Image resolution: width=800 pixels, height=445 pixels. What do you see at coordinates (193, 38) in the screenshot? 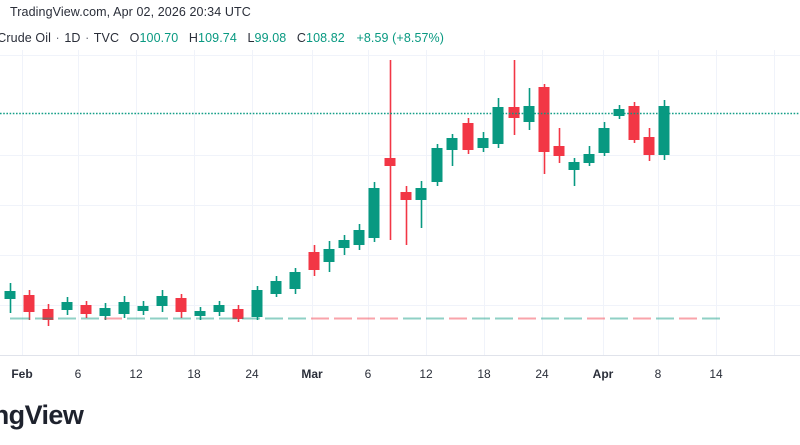
I see `high-label: H` at bounding box center [193, 38].